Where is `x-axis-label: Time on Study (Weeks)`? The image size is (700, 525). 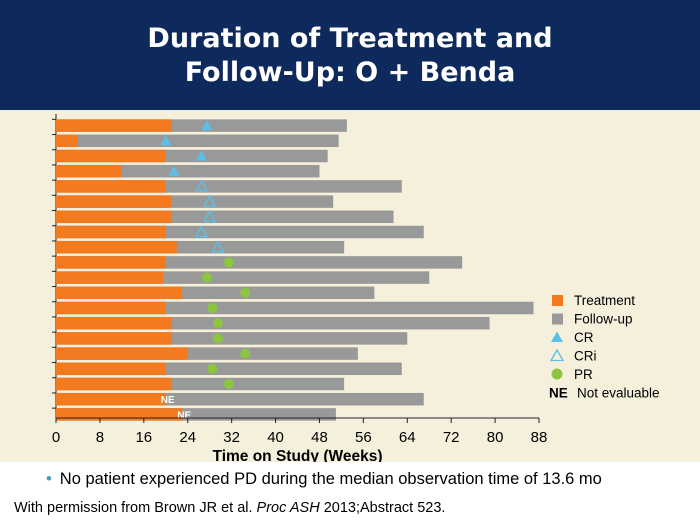
x-axis-label: Time on Study (Weeks) is located at coordinates (298, 455).